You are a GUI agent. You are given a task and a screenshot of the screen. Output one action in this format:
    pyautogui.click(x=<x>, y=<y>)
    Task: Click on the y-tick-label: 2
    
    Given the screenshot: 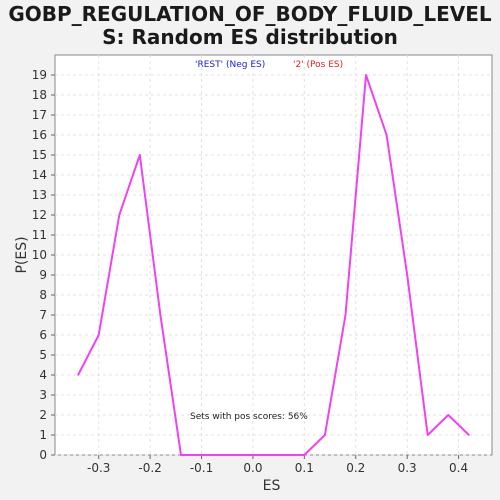 What is the action you would take?
    pyautogui.click(x=43, y=415)
    